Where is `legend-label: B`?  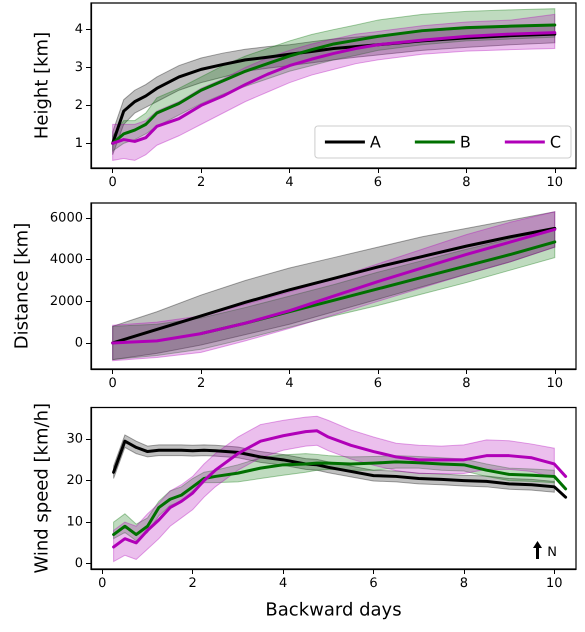 legend-label: B is located at coordinates (465, 142).